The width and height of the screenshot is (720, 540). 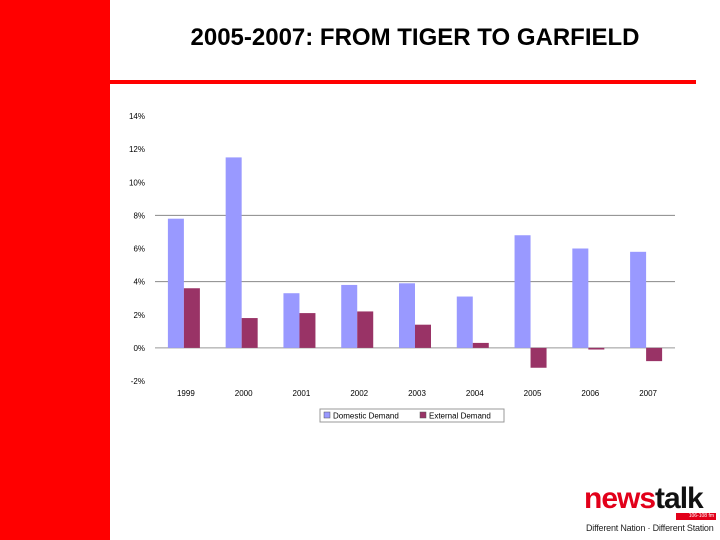 What do you see at coordinates (327, 415) in the screenshot?
I see `legend-swatch-domestic` at bounding box center [327, 415].